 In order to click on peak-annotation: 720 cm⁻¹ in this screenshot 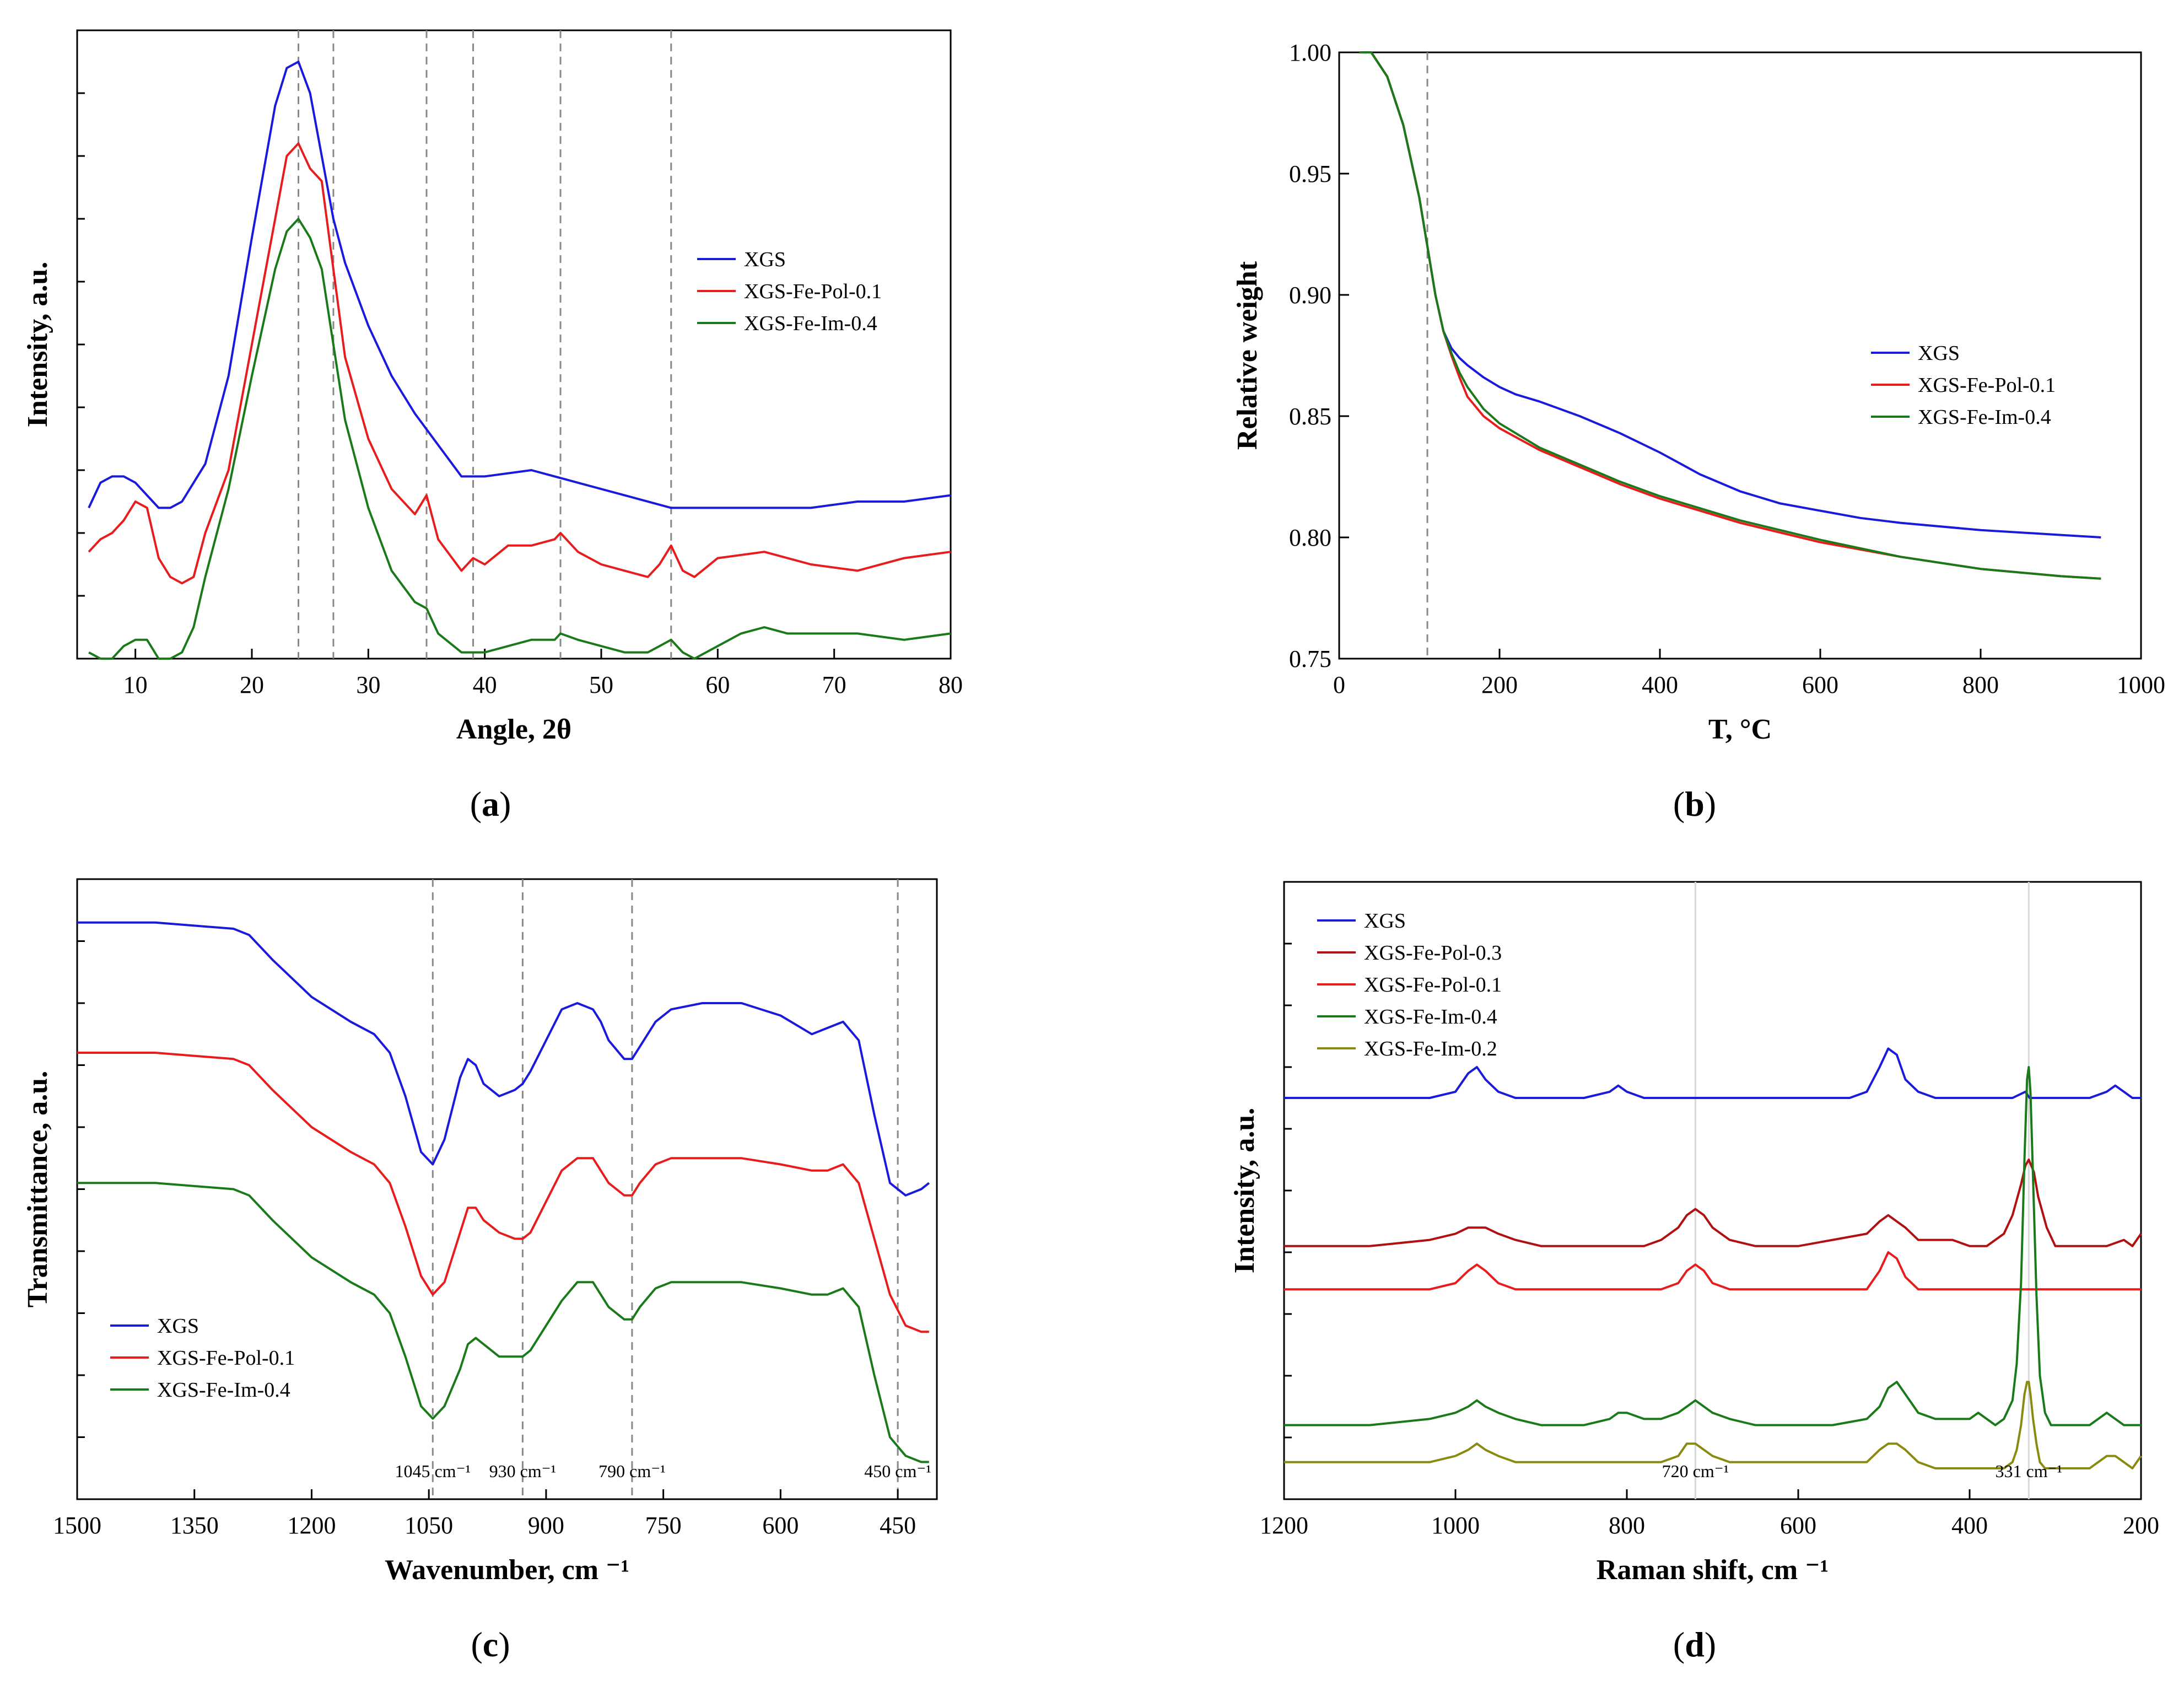, I will do `click(1696, 1471)`.